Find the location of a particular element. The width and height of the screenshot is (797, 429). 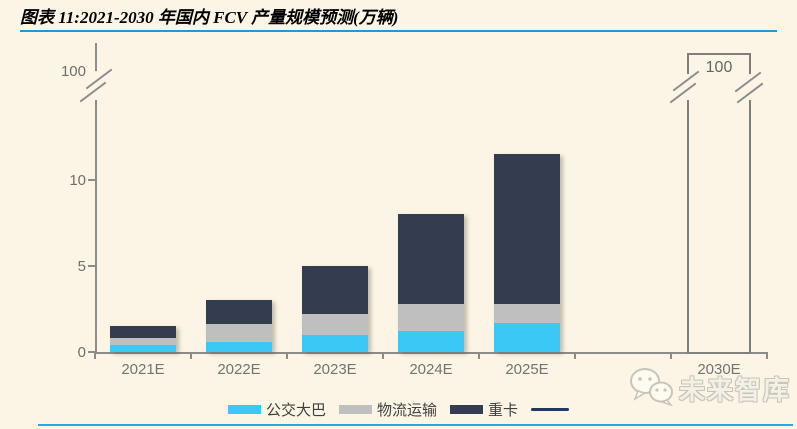

stacked-bar-2022E is located at coordinates (239, 326).